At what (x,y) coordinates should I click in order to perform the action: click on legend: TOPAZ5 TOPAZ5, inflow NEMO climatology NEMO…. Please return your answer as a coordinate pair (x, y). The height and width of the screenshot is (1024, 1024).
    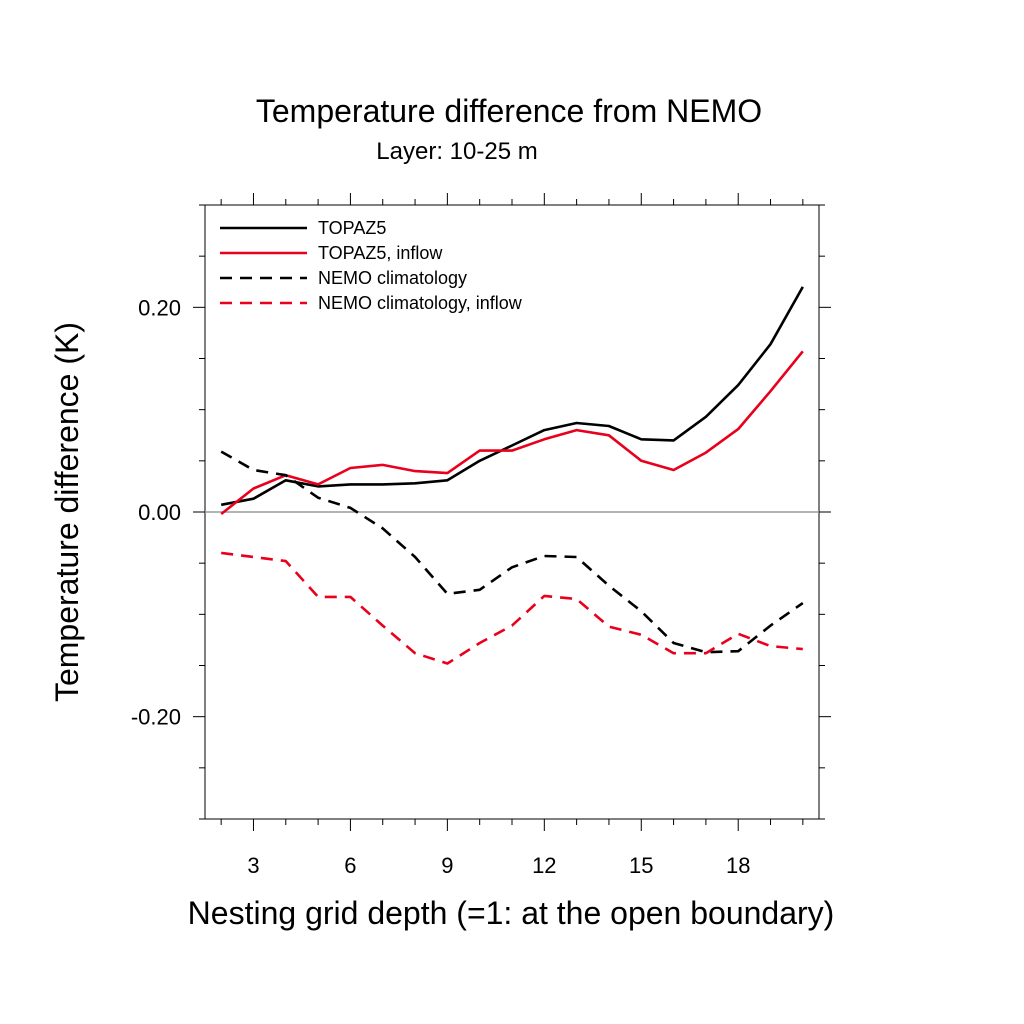
    Looking at the image, I should click on (371, 265).